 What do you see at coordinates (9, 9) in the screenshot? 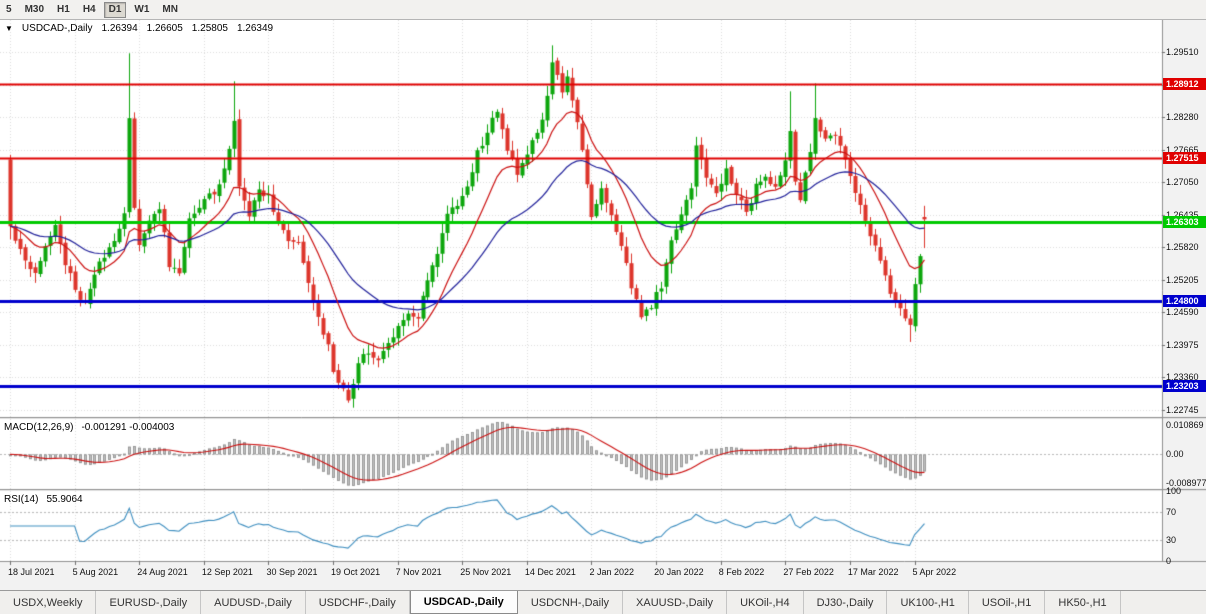
I see `timeframe-button-5: 5` at bounding box center [9, 9].